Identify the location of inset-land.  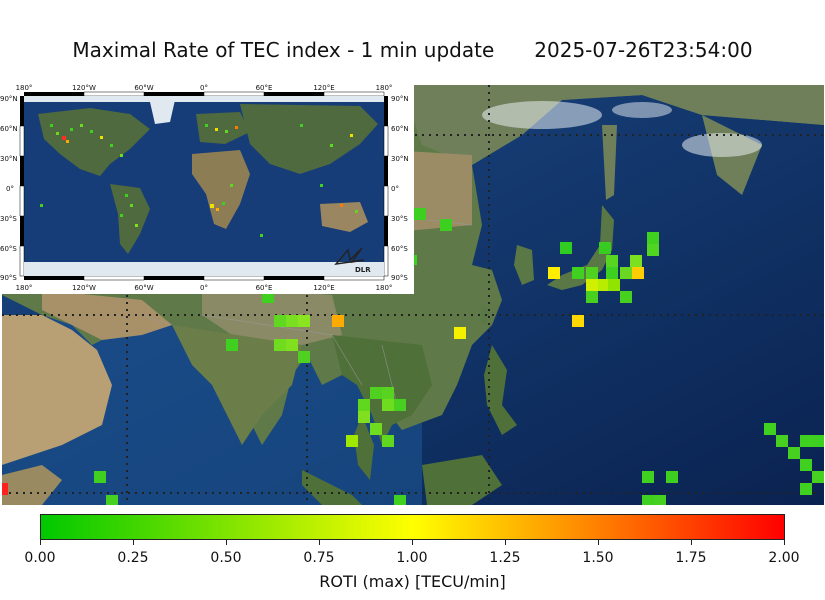
(204, 186).